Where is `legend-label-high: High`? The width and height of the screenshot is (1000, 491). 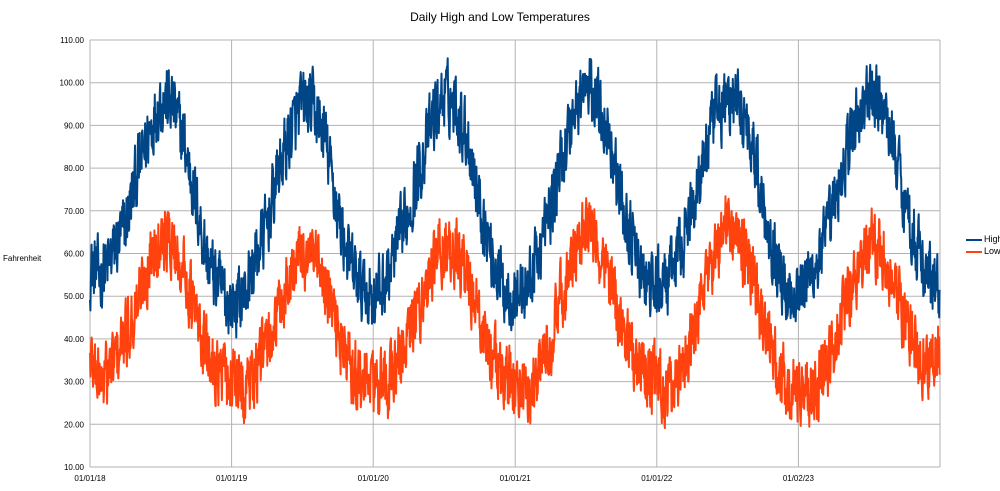 legend-label-high: High is located at coordinates (992, 239).